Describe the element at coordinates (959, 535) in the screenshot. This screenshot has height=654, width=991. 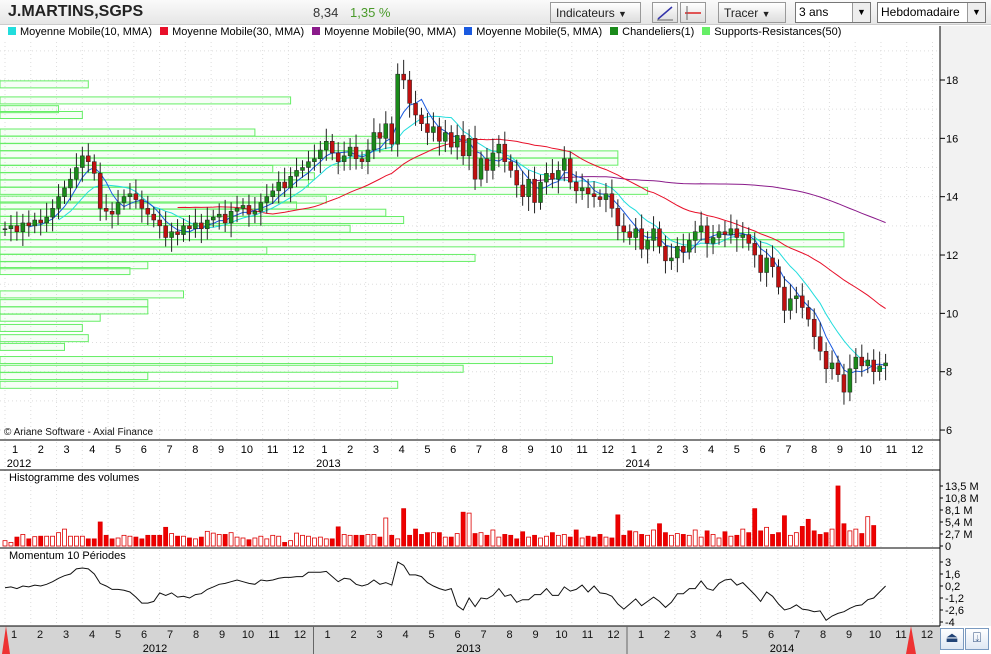
I see `volume-tick-label: 2,7 M` at that location.